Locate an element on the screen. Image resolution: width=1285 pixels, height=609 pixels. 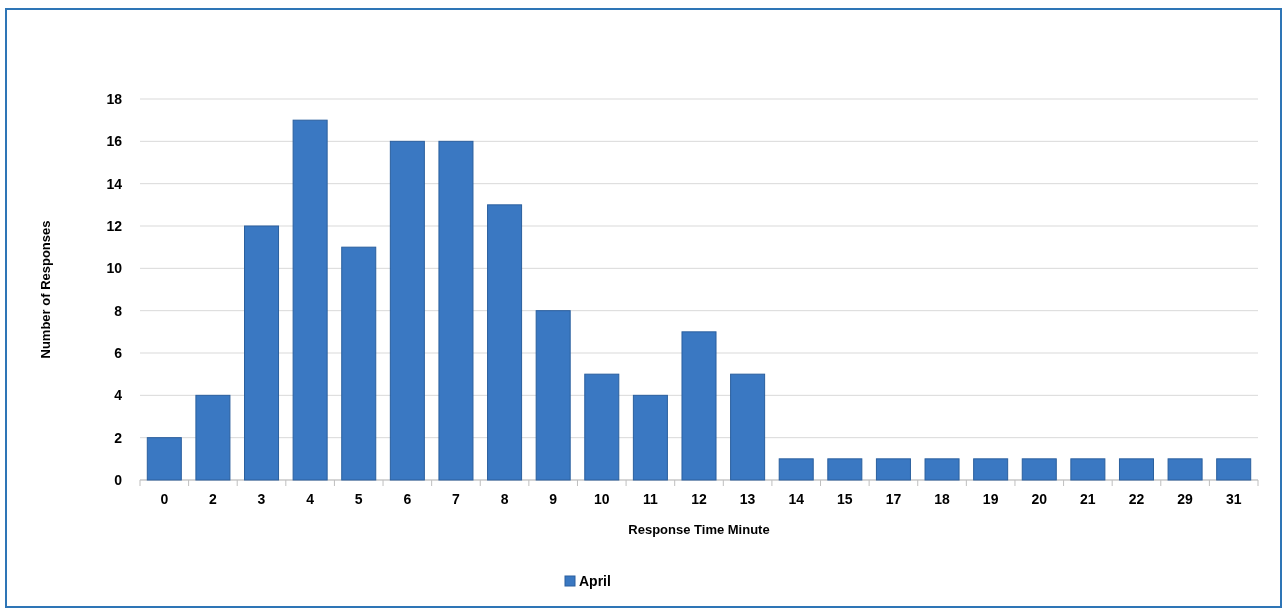
x-tick-label: 31 is located at coordinates (1233, 499).